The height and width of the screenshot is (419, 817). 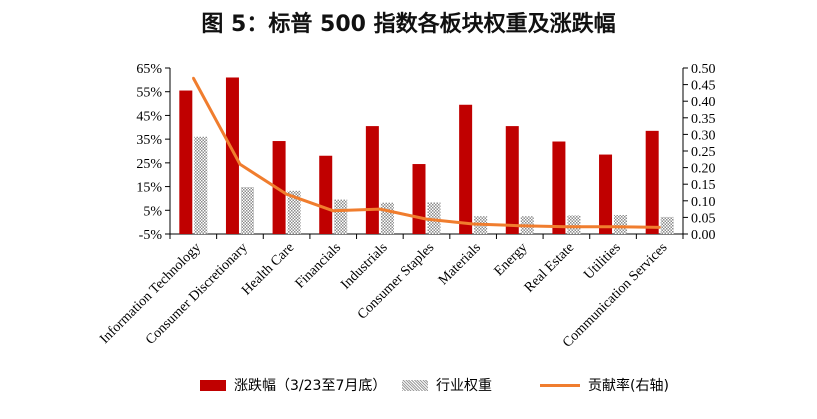 What do you see at coordinates (213, 385) in the screenshot?
I see `legend-swatch-change` at bounding box center [213, 385].